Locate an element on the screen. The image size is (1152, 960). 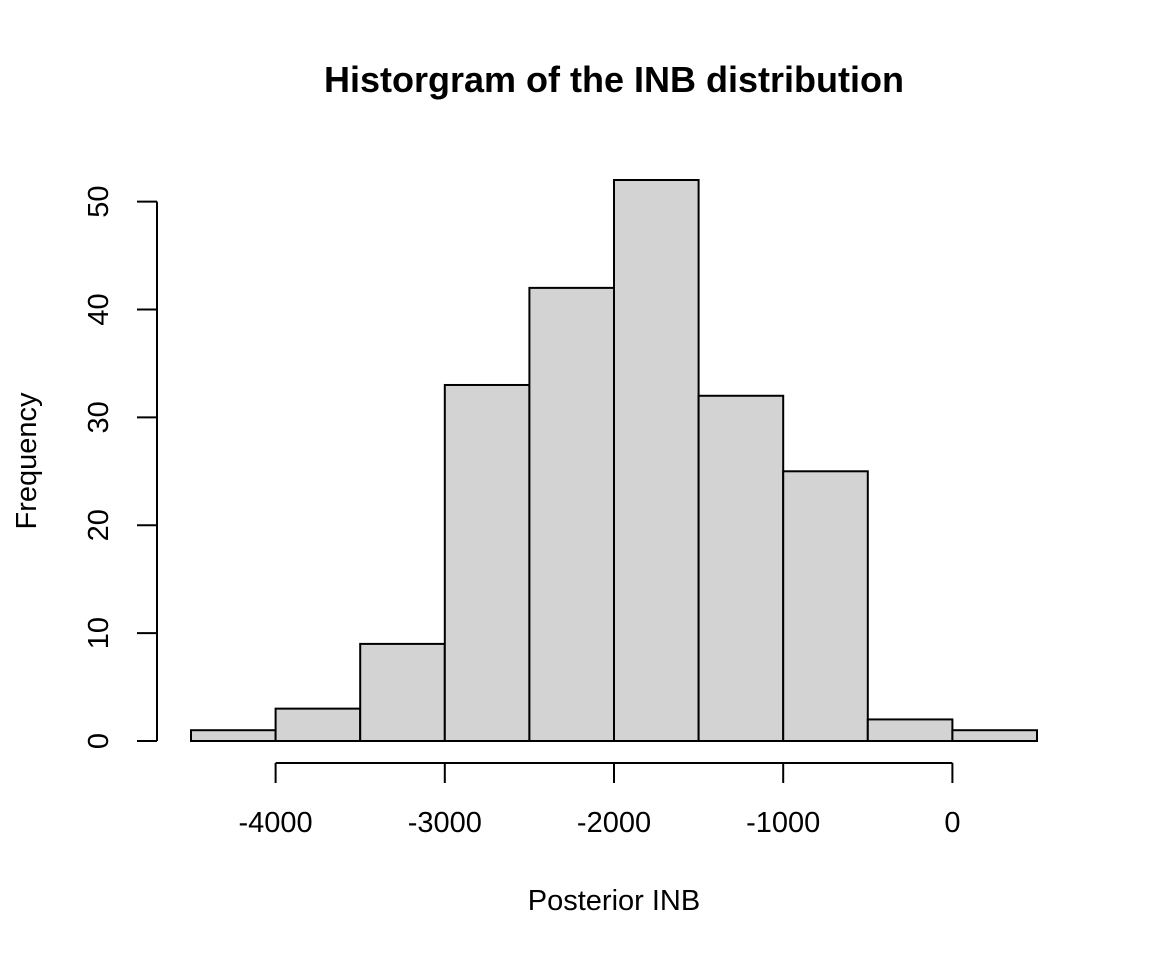
x-axis-label: Posterior INB is located at coordinates (614, 901).